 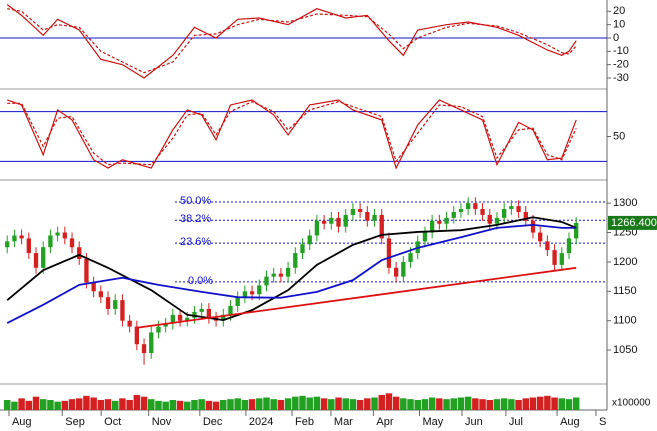 I want to click on volume-unit: x100000, so click(x=631, y=403).